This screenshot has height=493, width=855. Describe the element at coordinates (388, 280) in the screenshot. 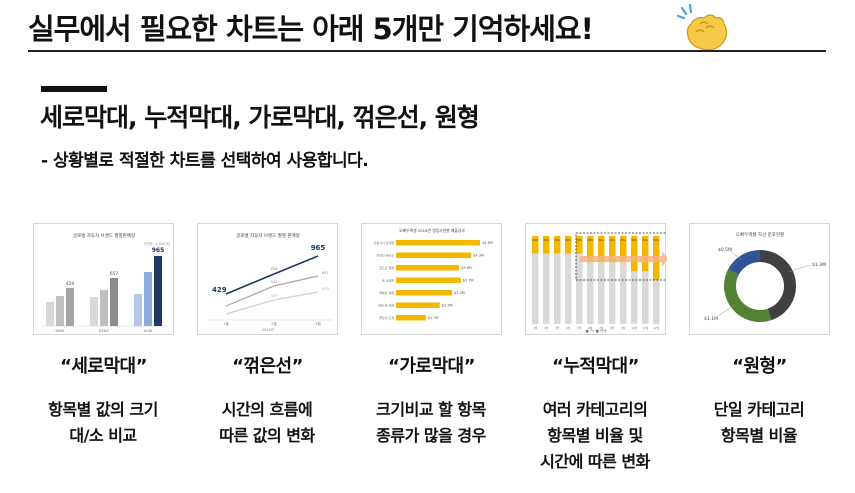

I see `tick-label: 손 코코몬` at that location.